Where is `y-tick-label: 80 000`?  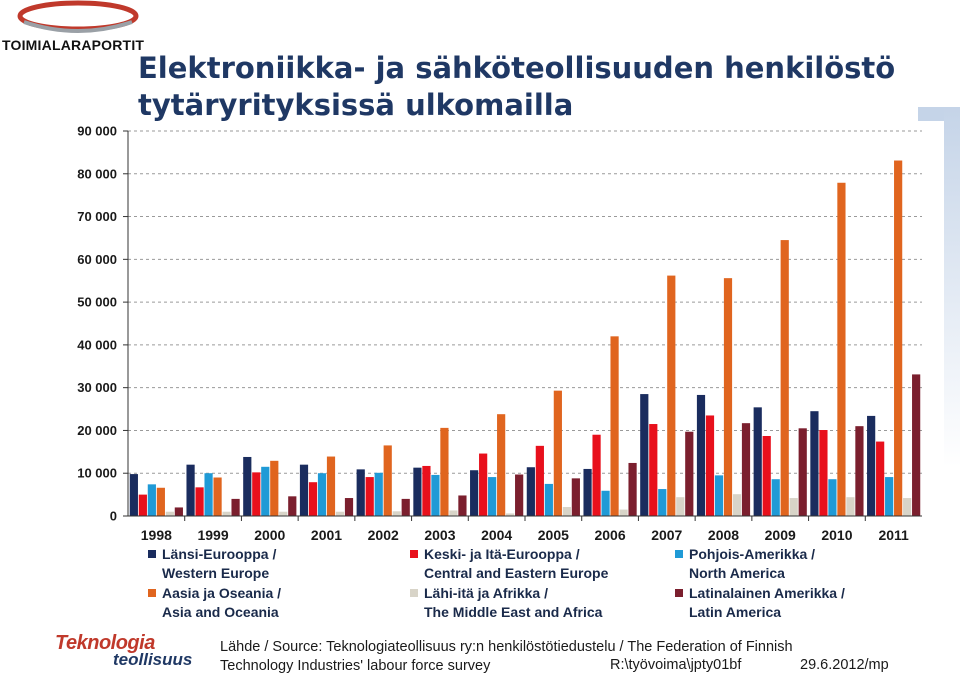 y-tick-label: 80 000 is located at coordinates (97, 173).